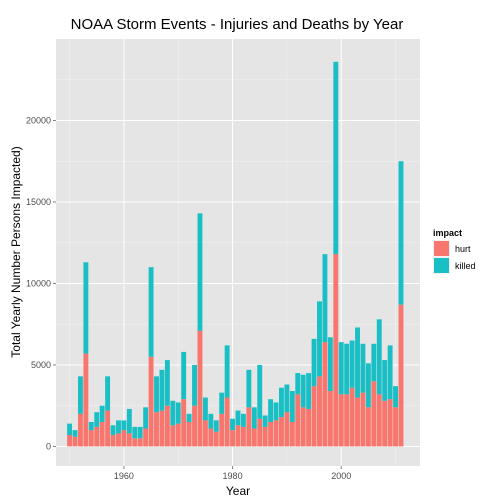  I want to click on legend-swatch-hurt, so click(441, 248).